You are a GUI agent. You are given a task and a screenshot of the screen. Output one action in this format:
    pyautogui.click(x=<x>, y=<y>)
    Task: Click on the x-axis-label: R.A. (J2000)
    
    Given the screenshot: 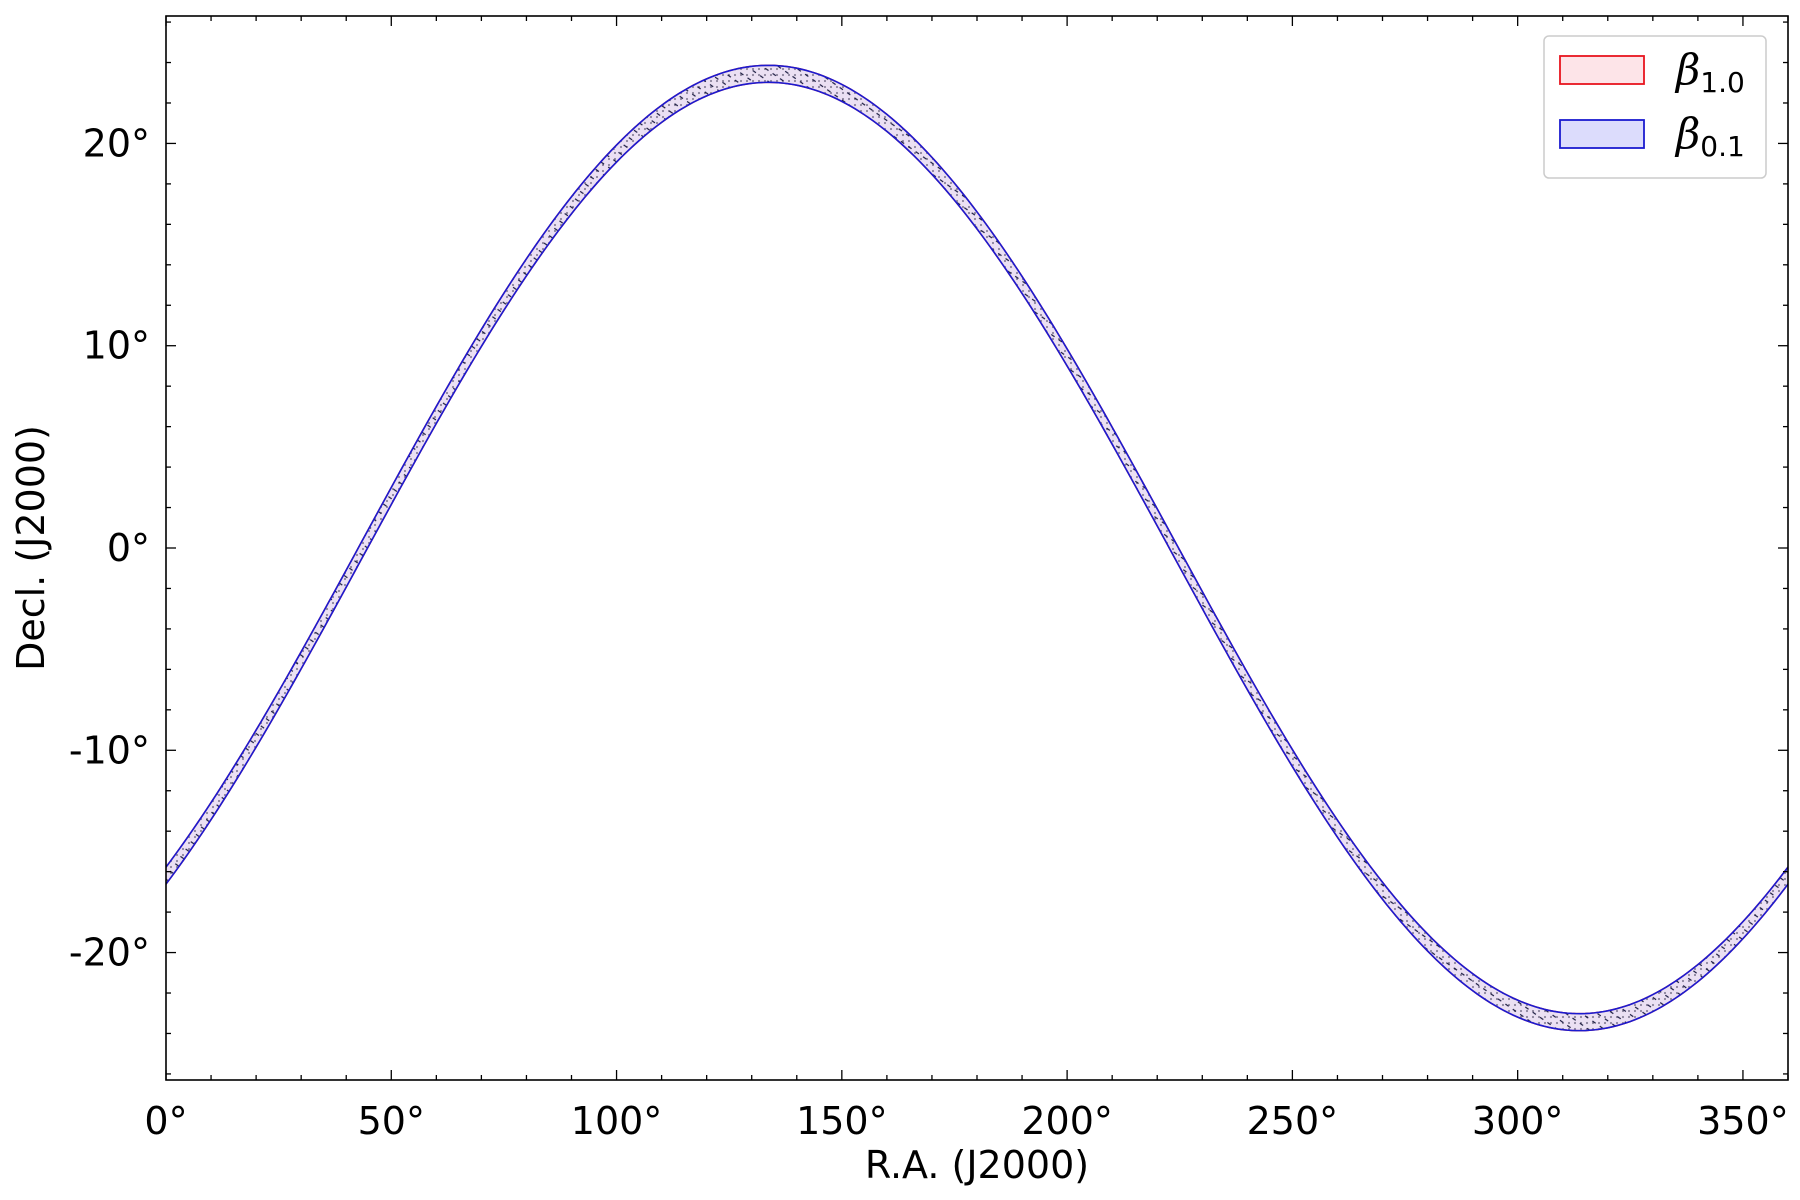 What is the action you would take?
    pyautogui.click(x=977, y=1165)
    